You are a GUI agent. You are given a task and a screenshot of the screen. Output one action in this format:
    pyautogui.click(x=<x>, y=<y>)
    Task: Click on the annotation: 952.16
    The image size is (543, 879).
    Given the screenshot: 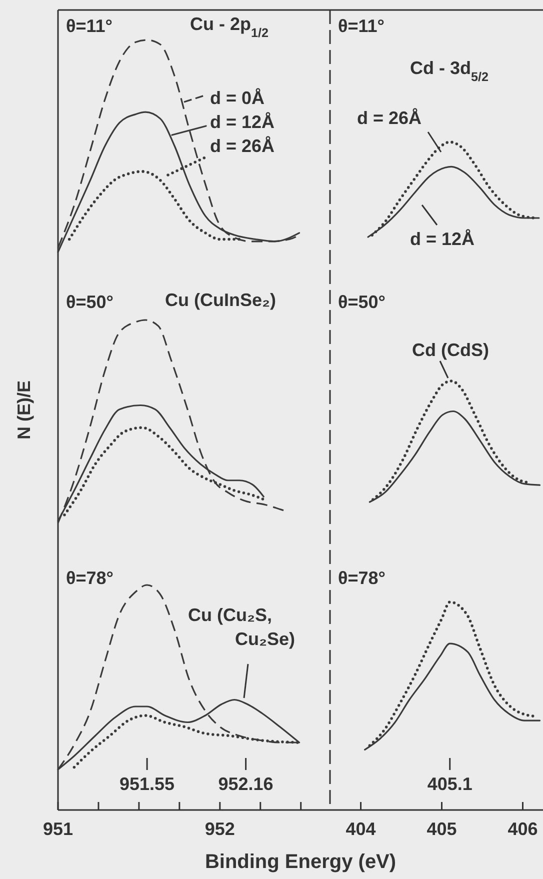 What is the action you would take?
    pyautogui.click(x=246, y=784)
    